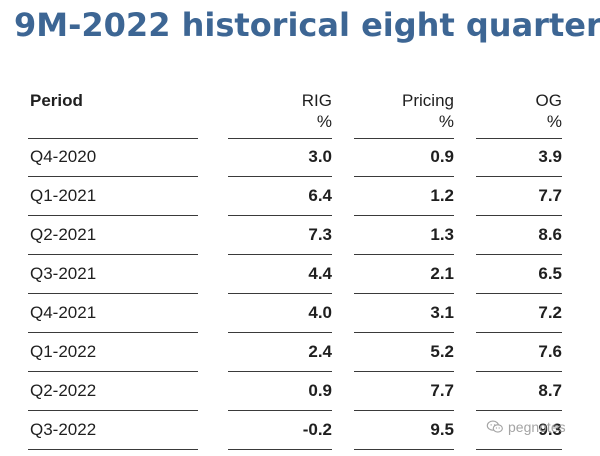  What do you see at coordinates (442, 195) in the screenshot?
I see `cell-pricing: 1.2` at bounding box center [442, 195].